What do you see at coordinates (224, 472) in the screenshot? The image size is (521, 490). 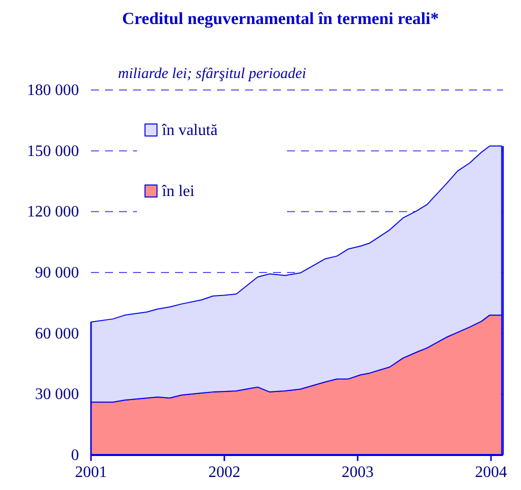 I see `x-tick-label: 2002` at bounding box center [224, 472].